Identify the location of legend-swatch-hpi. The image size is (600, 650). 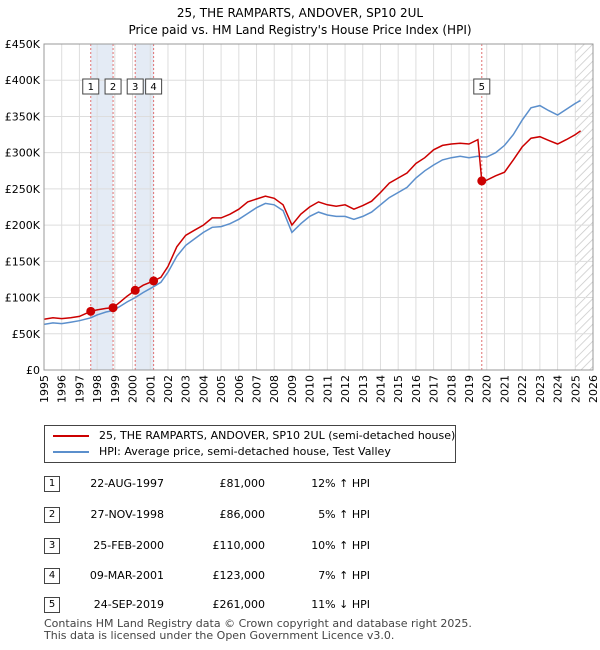
(71, 452).